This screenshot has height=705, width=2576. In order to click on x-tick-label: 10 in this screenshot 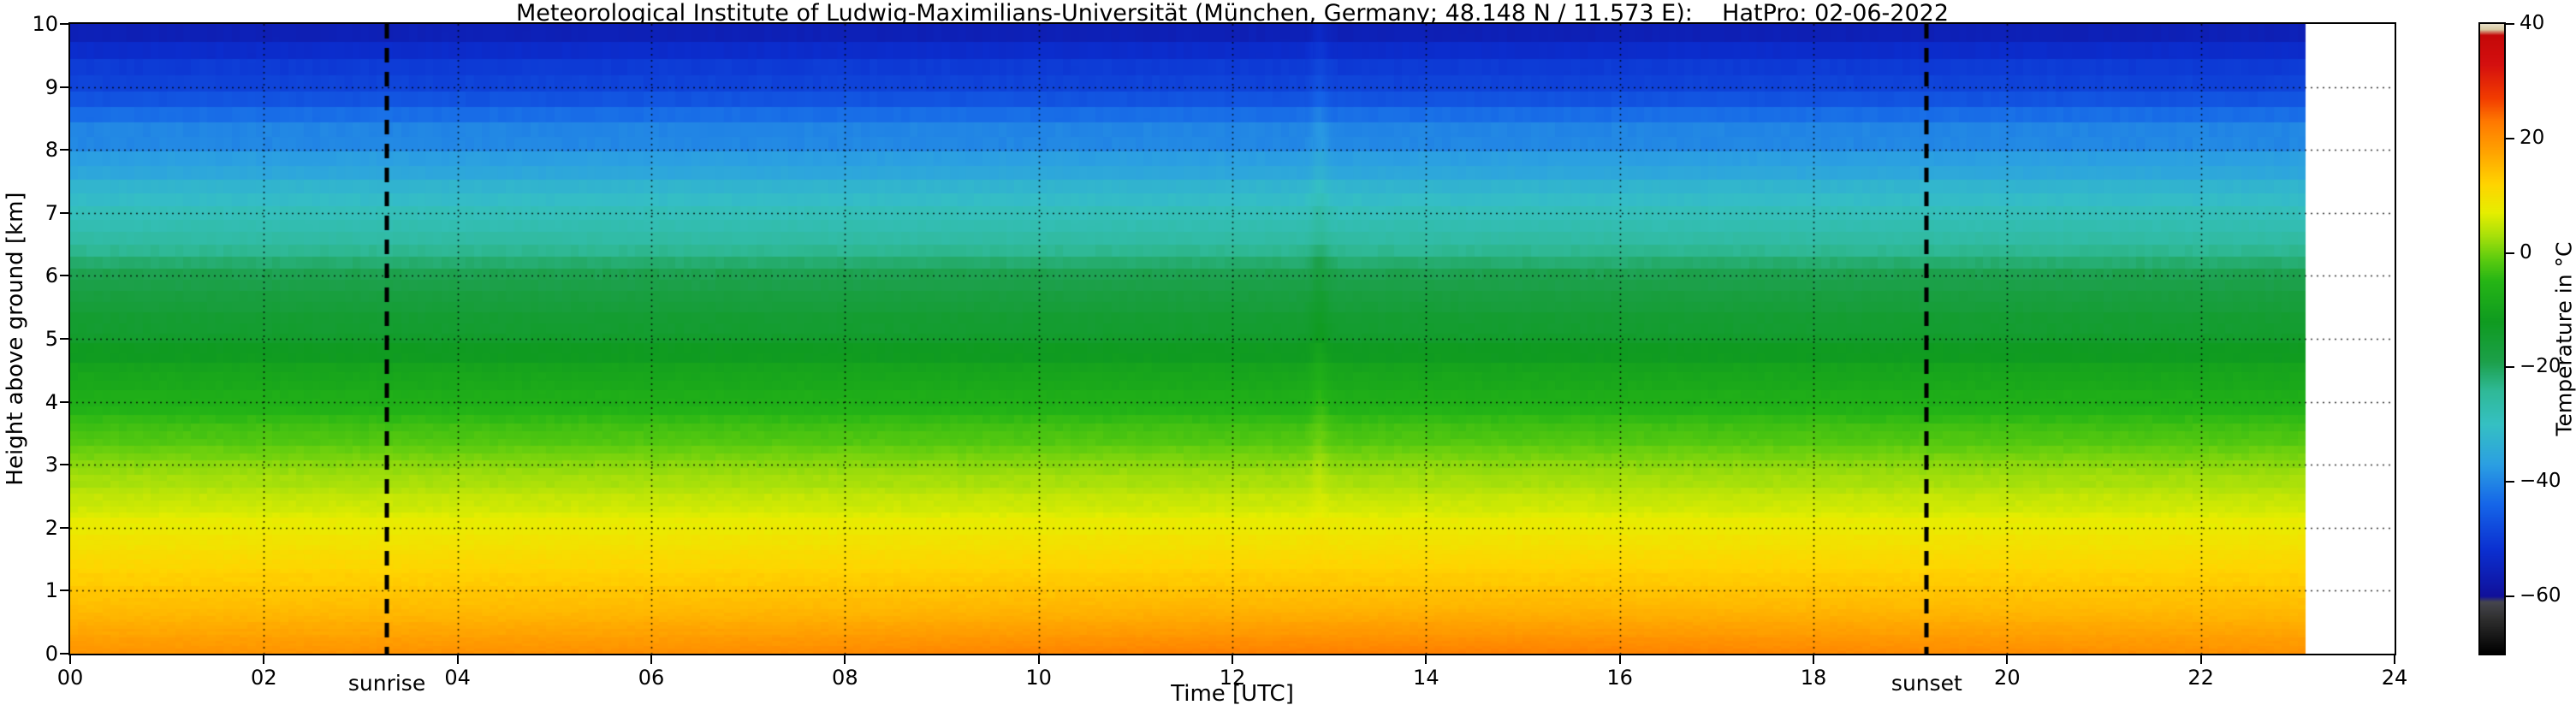, I will do `click(1038, 678)`.